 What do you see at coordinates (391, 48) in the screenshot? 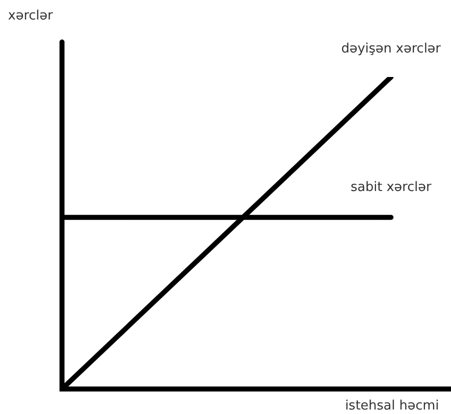
I see `text: dəyişən xərclər` at bounding box center [391, 48].